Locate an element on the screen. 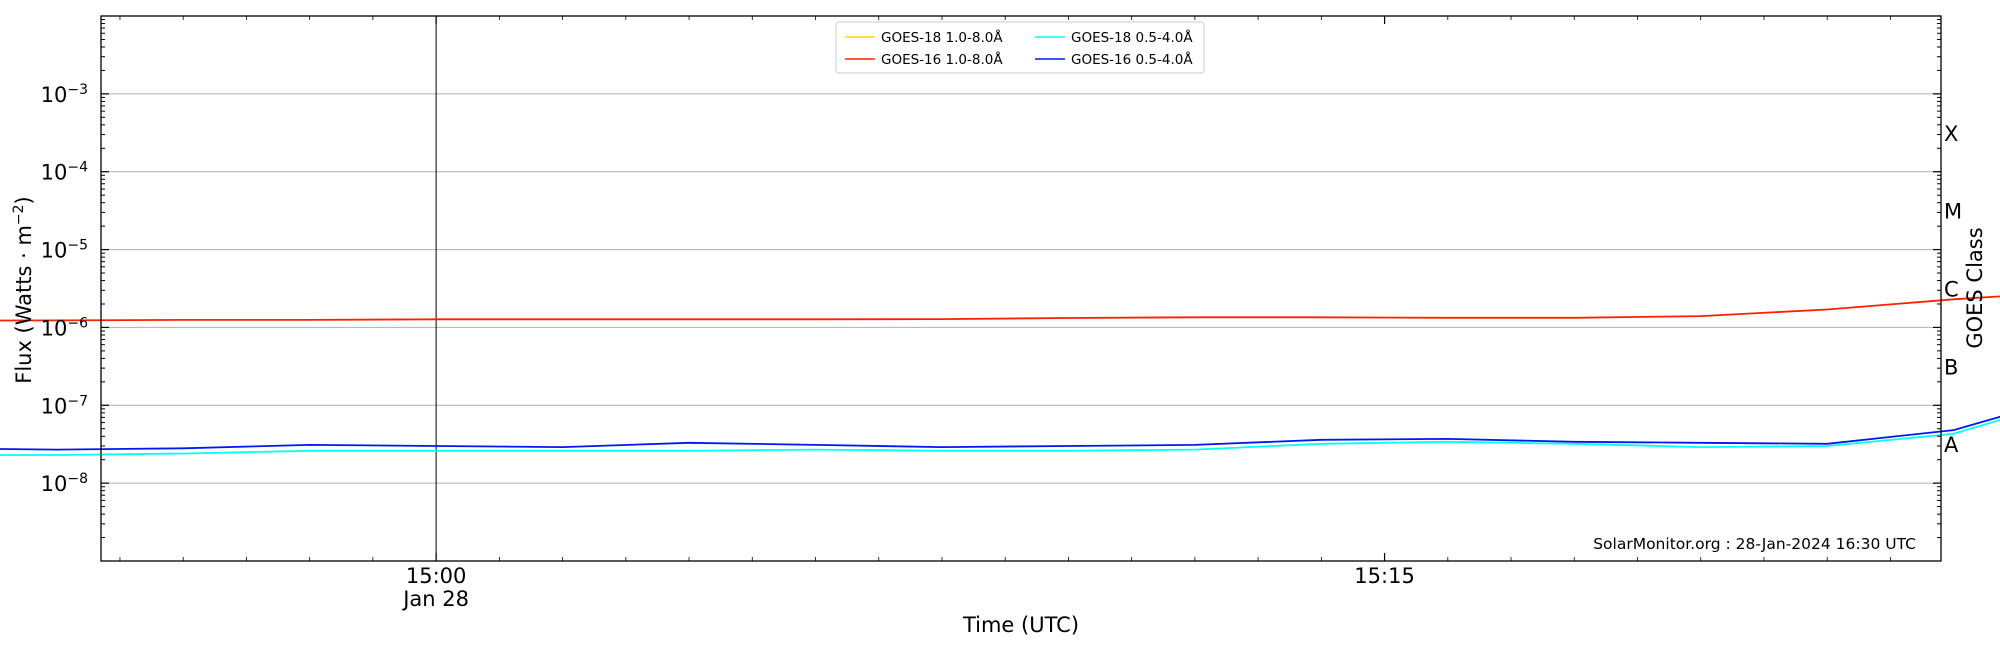  goes-class-x: X is located at coordinates (1951, 134).